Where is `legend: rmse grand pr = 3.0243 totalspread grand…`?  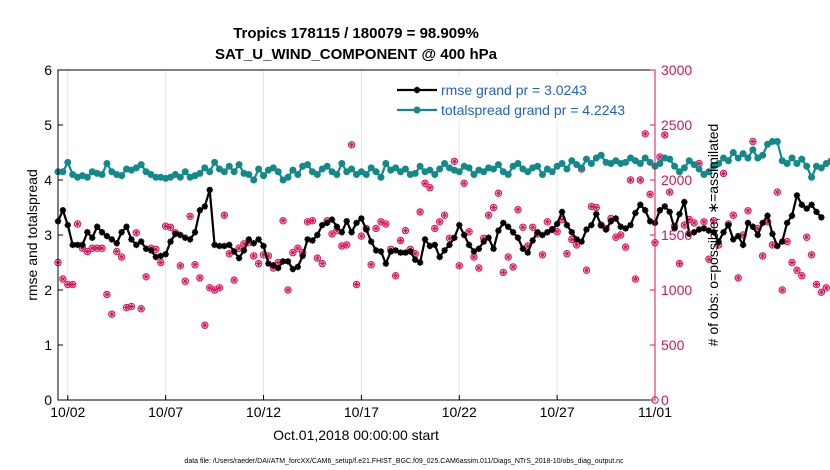
legend: rmse grand pr = 3.0243 totalspread grand… is located at coordinates (521, 99).